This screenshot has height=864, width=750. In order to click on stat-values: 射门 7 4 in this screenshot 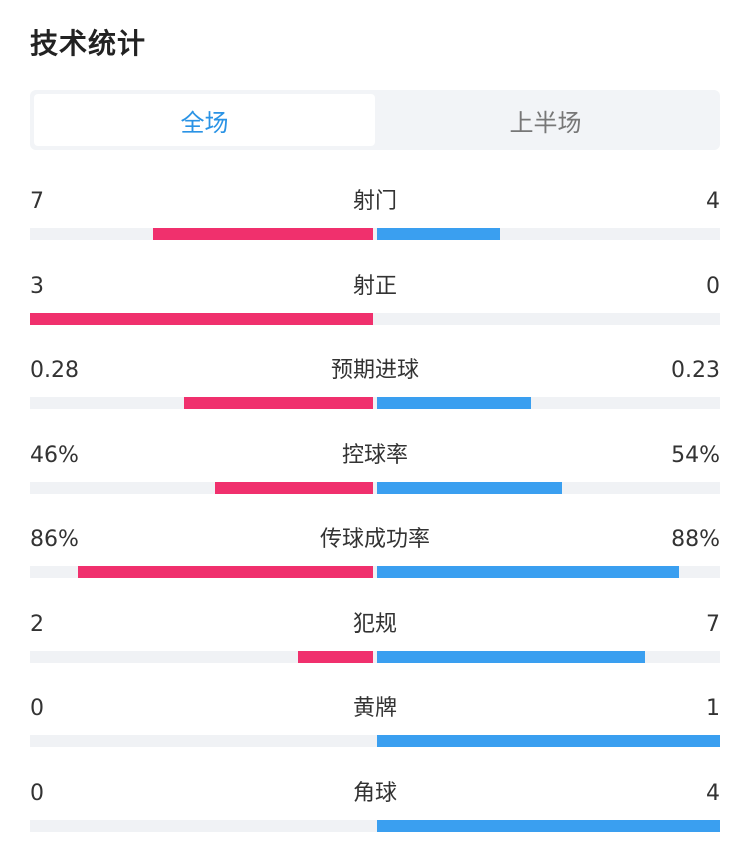, I will do `click(375, 202)`.